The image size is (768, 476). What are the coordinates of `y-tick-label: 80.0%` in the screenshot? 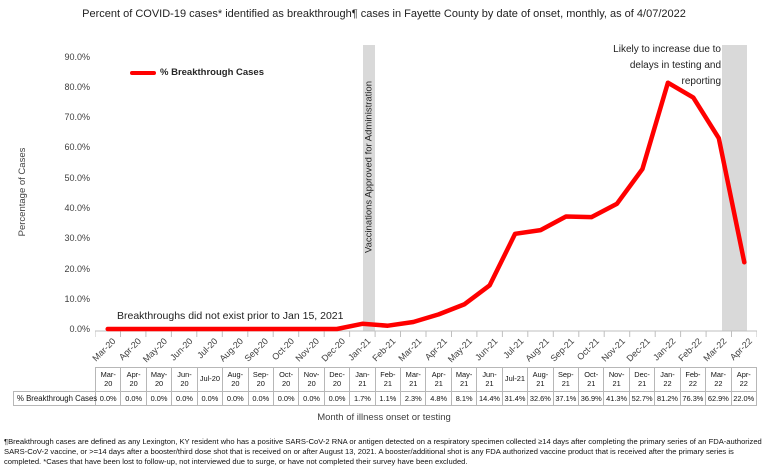 It's located at (77, 86).